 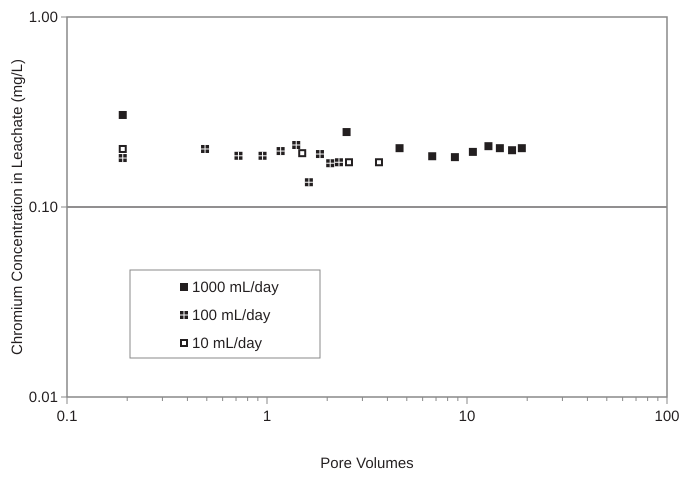 What do you see at coordinates (43, 207) in the screenshot?
I see `y-tick-label: 0.10` at bounding box center [43, 207].